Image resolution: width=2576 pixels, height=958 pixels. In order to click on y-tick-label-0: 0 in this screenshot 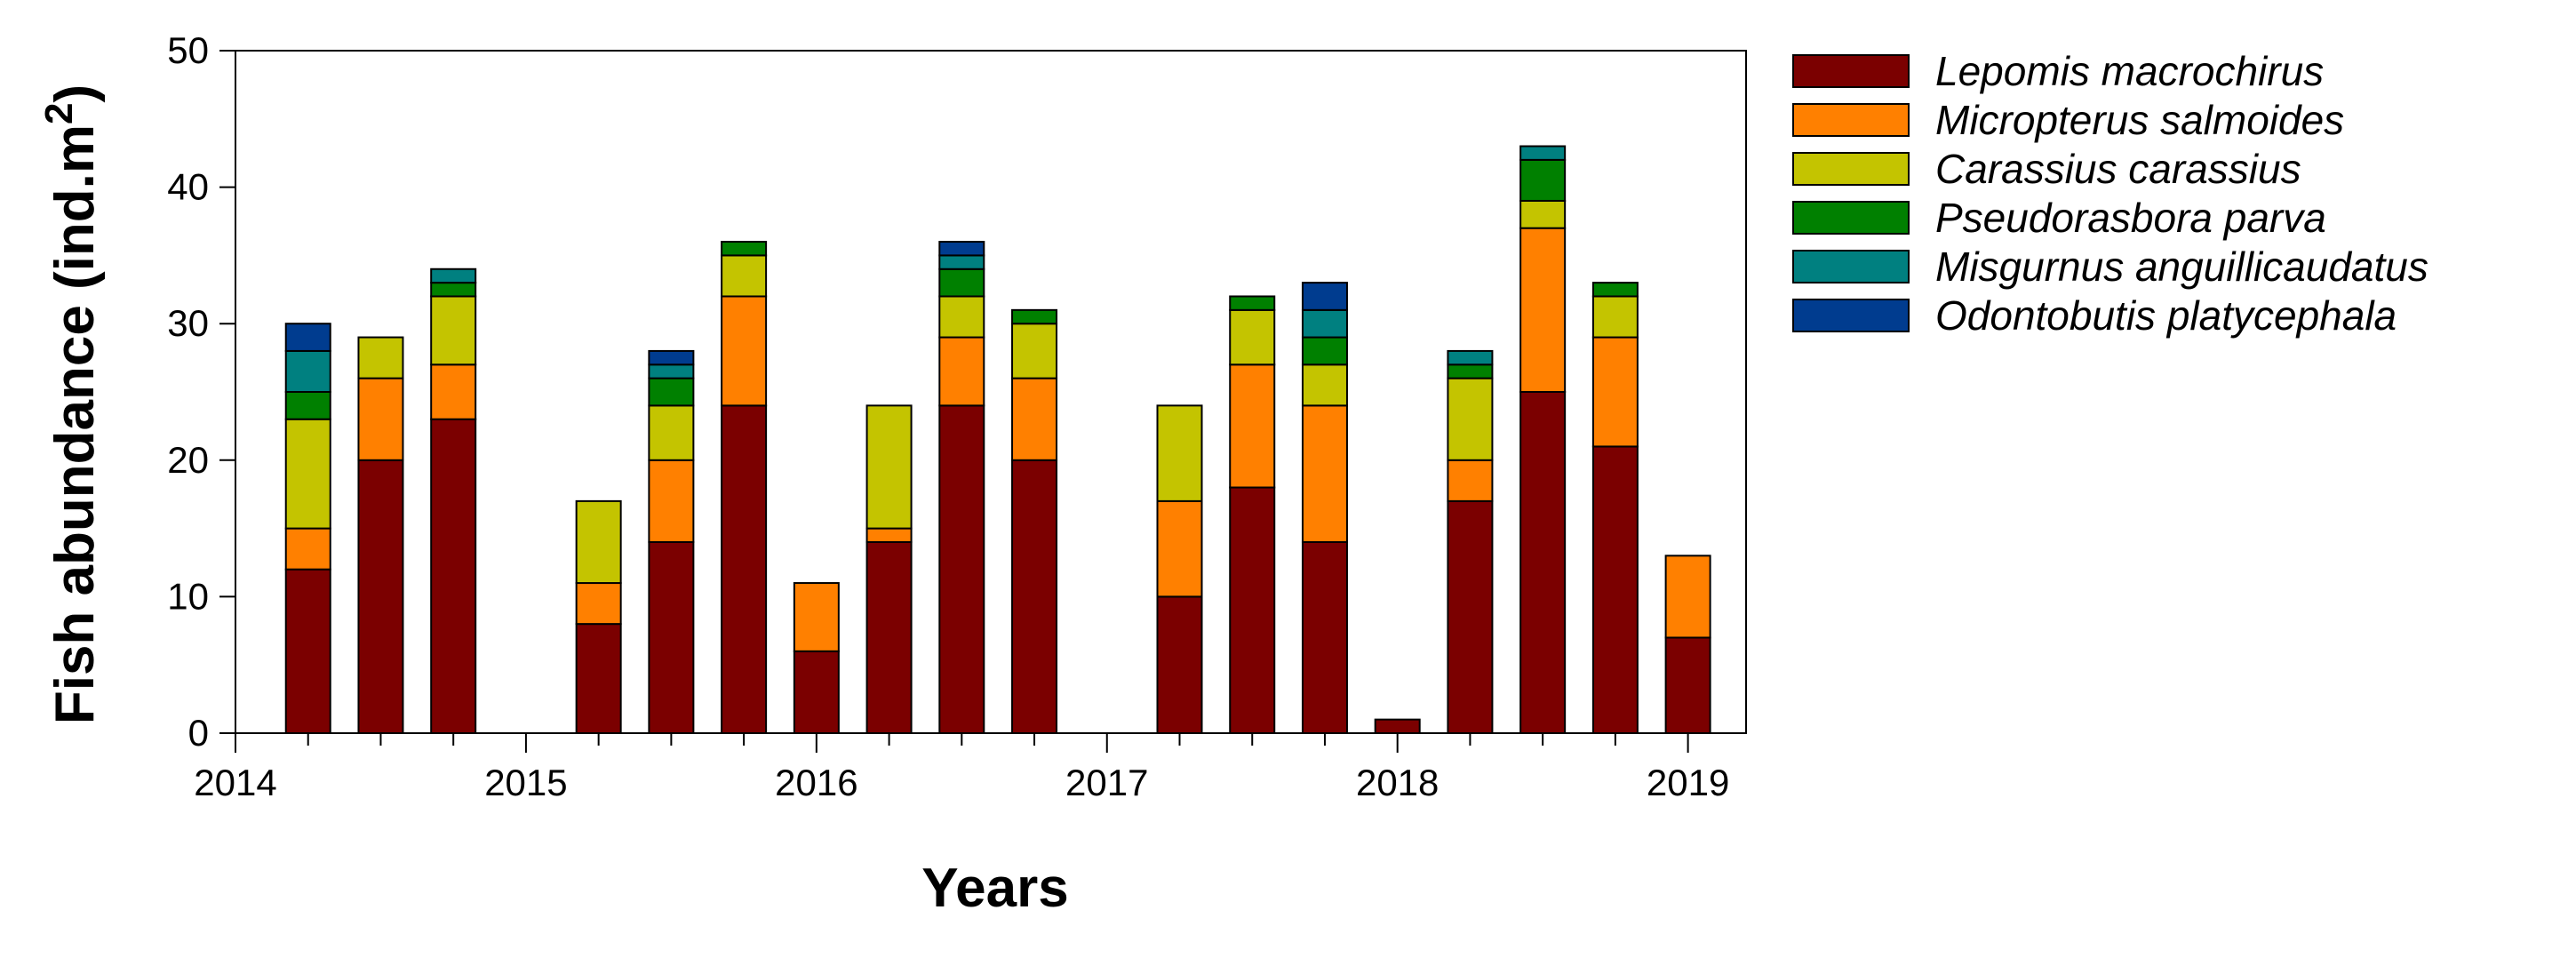, I will do `click(198, 733)`.